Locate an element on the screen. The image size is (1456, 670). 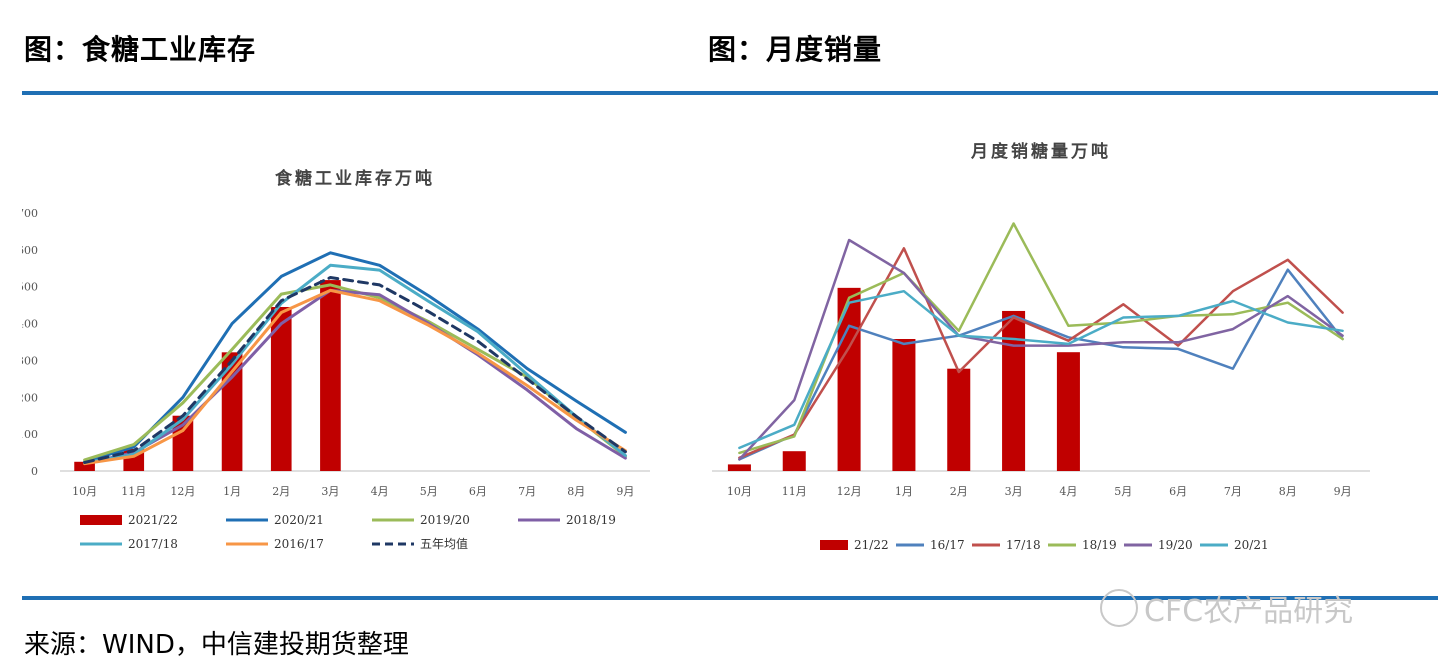
legend-label: 19/20 is located at coordinates (1175, 545).